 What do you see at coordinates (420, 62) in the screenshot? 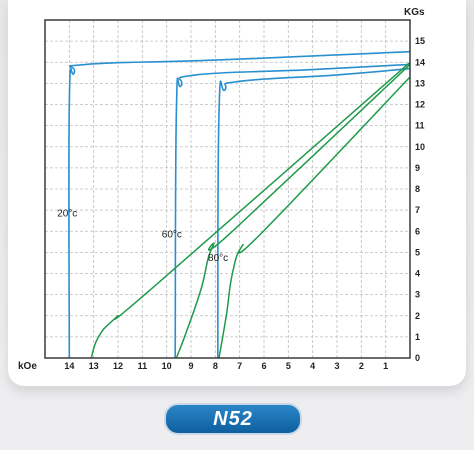
I see `y-tick-label: 14` at bounding box center [420, 62].